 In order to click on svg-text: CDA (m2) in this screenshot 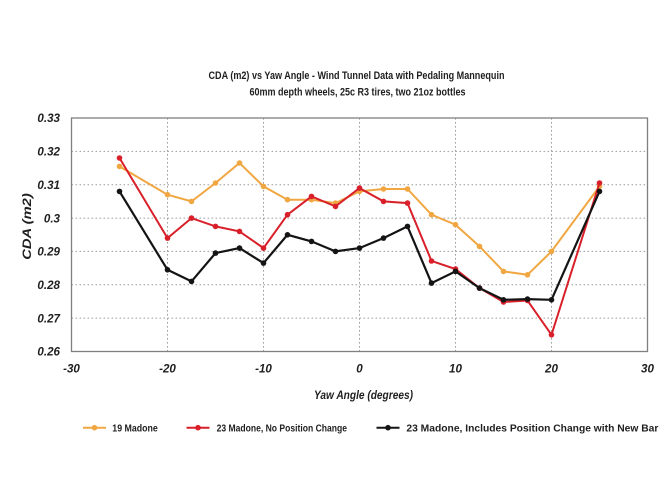, I will do `click(28, 226)`.